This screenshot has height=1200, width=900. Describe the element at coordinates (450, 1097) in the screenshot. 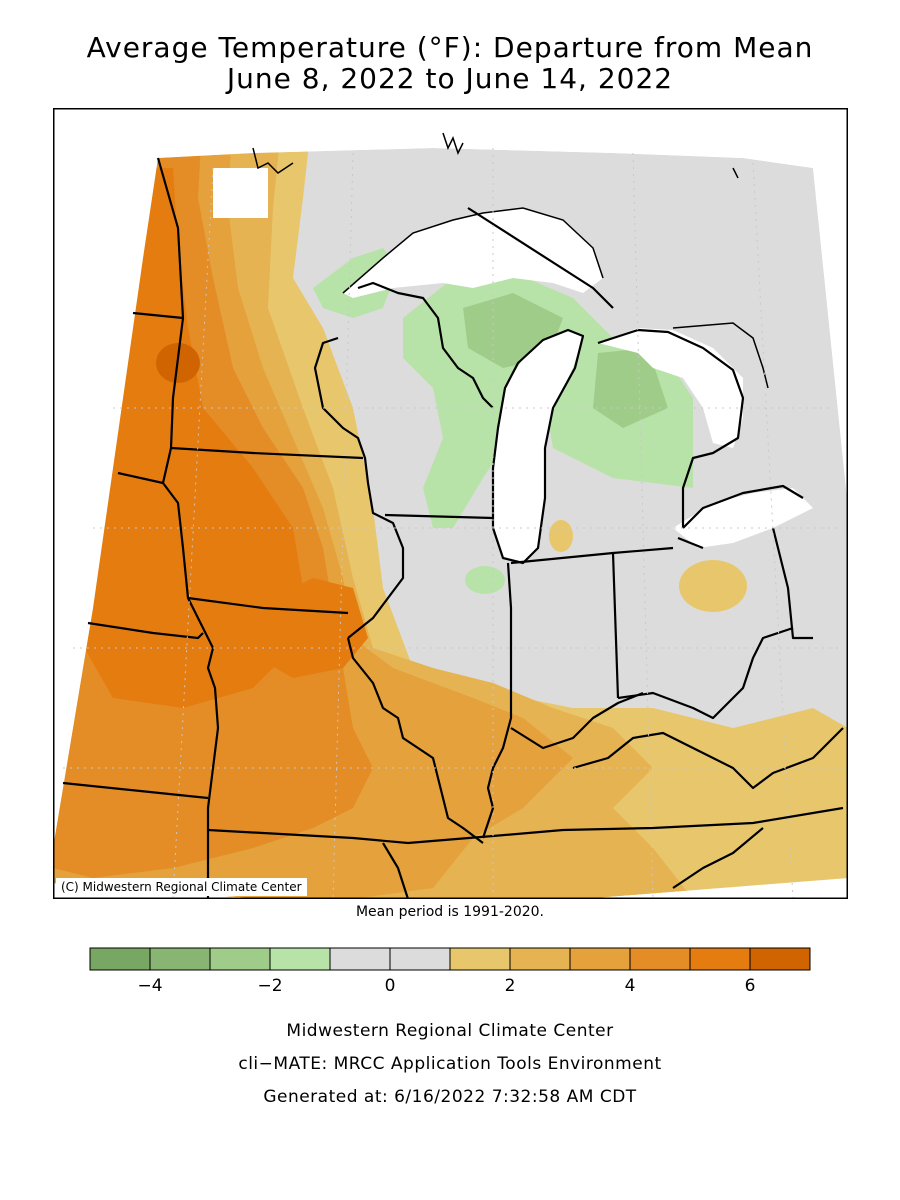

I see `footer-generated-time: Generated at: 6/16/2022 7:32:58 AM CDT` at that location.